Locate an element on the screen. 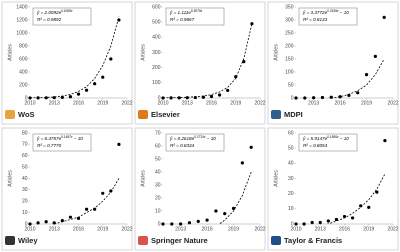 The height and width of the screenshot is (252, 400). equation-exponent: 0.3714x is located at coordinates (200, 137).